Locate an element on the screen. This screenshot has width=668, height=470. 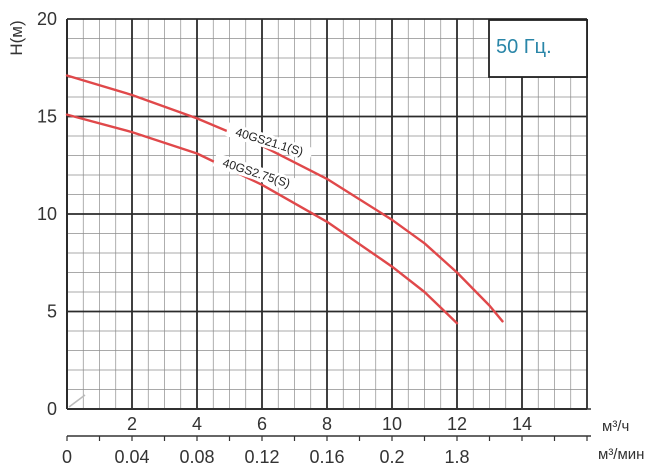
axes is located at coordinates (328, 424).